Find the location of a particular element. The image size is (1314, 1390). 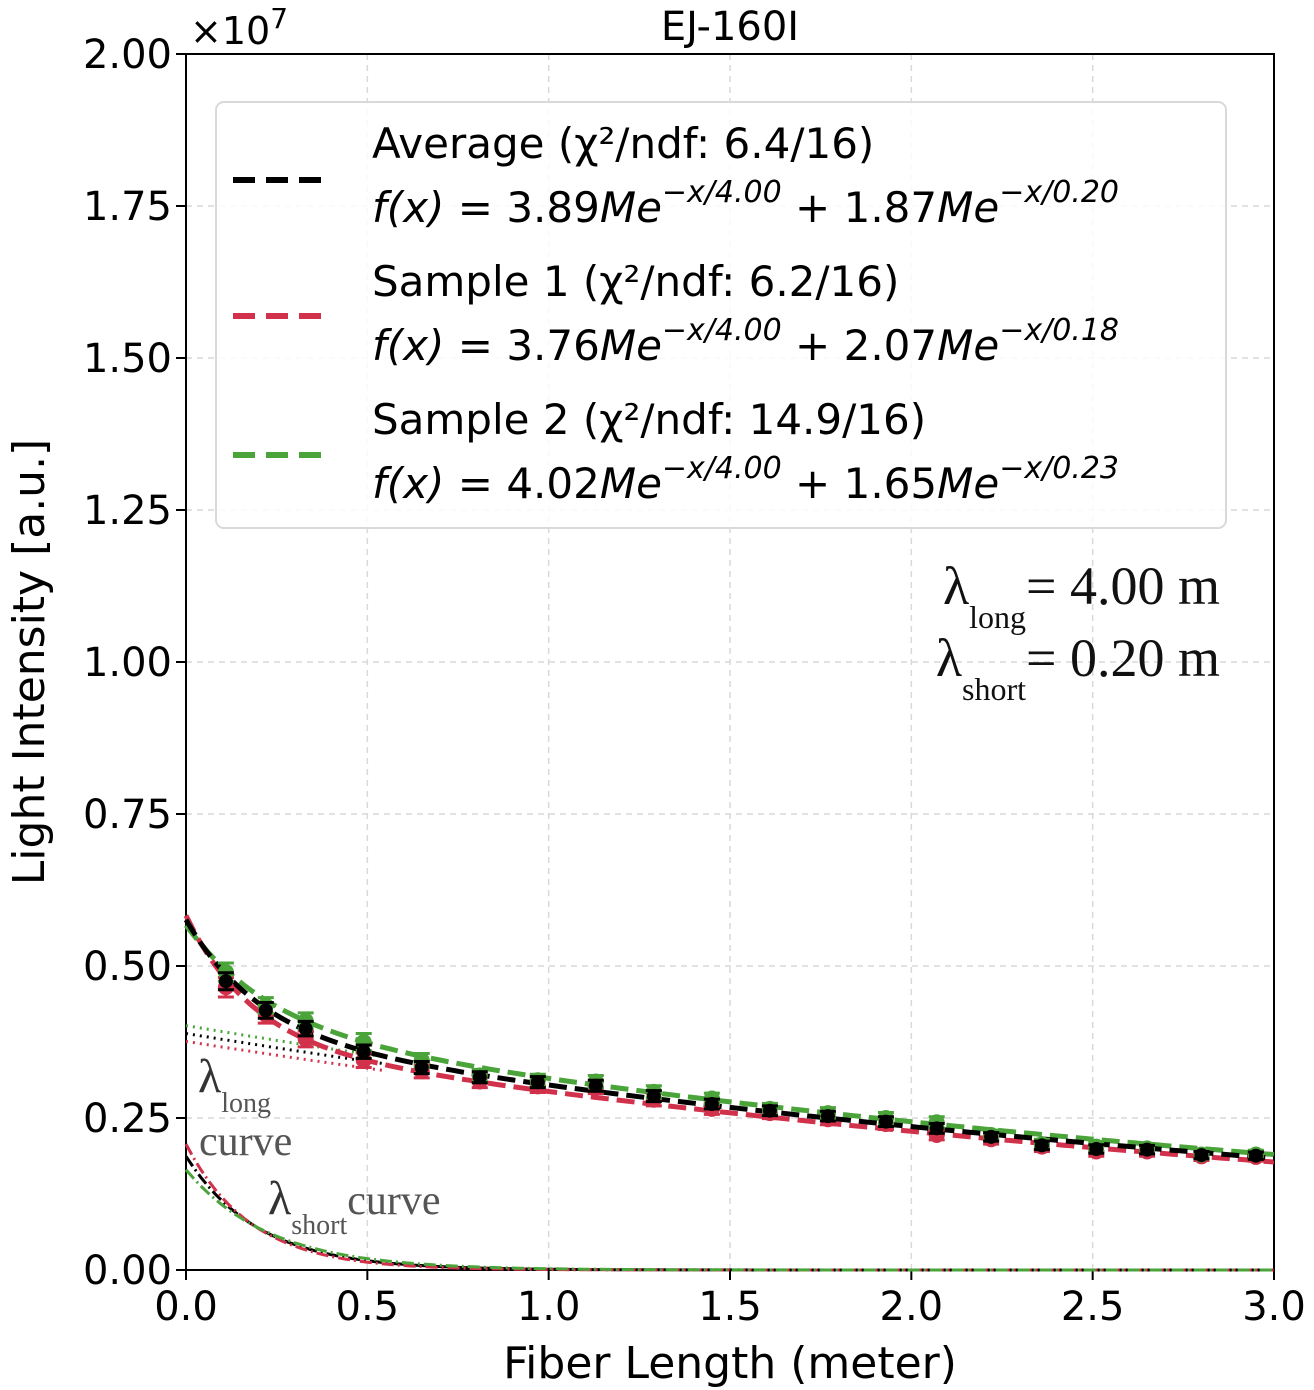

lambda-short-value: = 0.20 m is located at coordinates (1123, 658).